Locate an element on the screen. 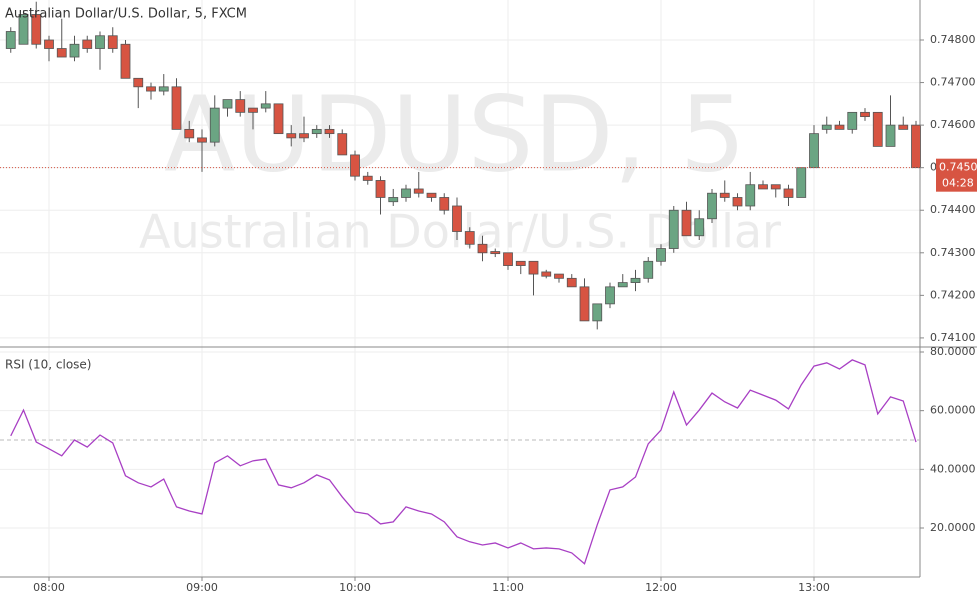  rsi-title: RSI (10, close) is located at coordinates (48, 365).